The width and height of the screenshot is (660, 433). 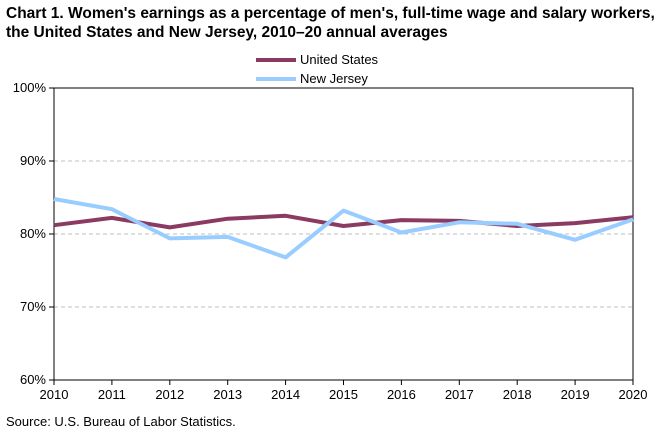 What do you see at coordinates (575, 394) in the screenshot?
I see `x-tick-label-2019: 2019` at bounding box center [575, 394].